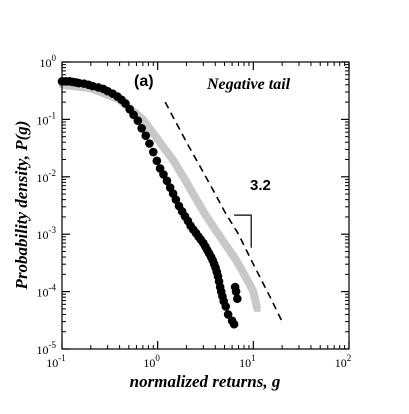 The image size is (409, 414). I want to click on y-tick-label: 10⁻¹, so click(47, 118).